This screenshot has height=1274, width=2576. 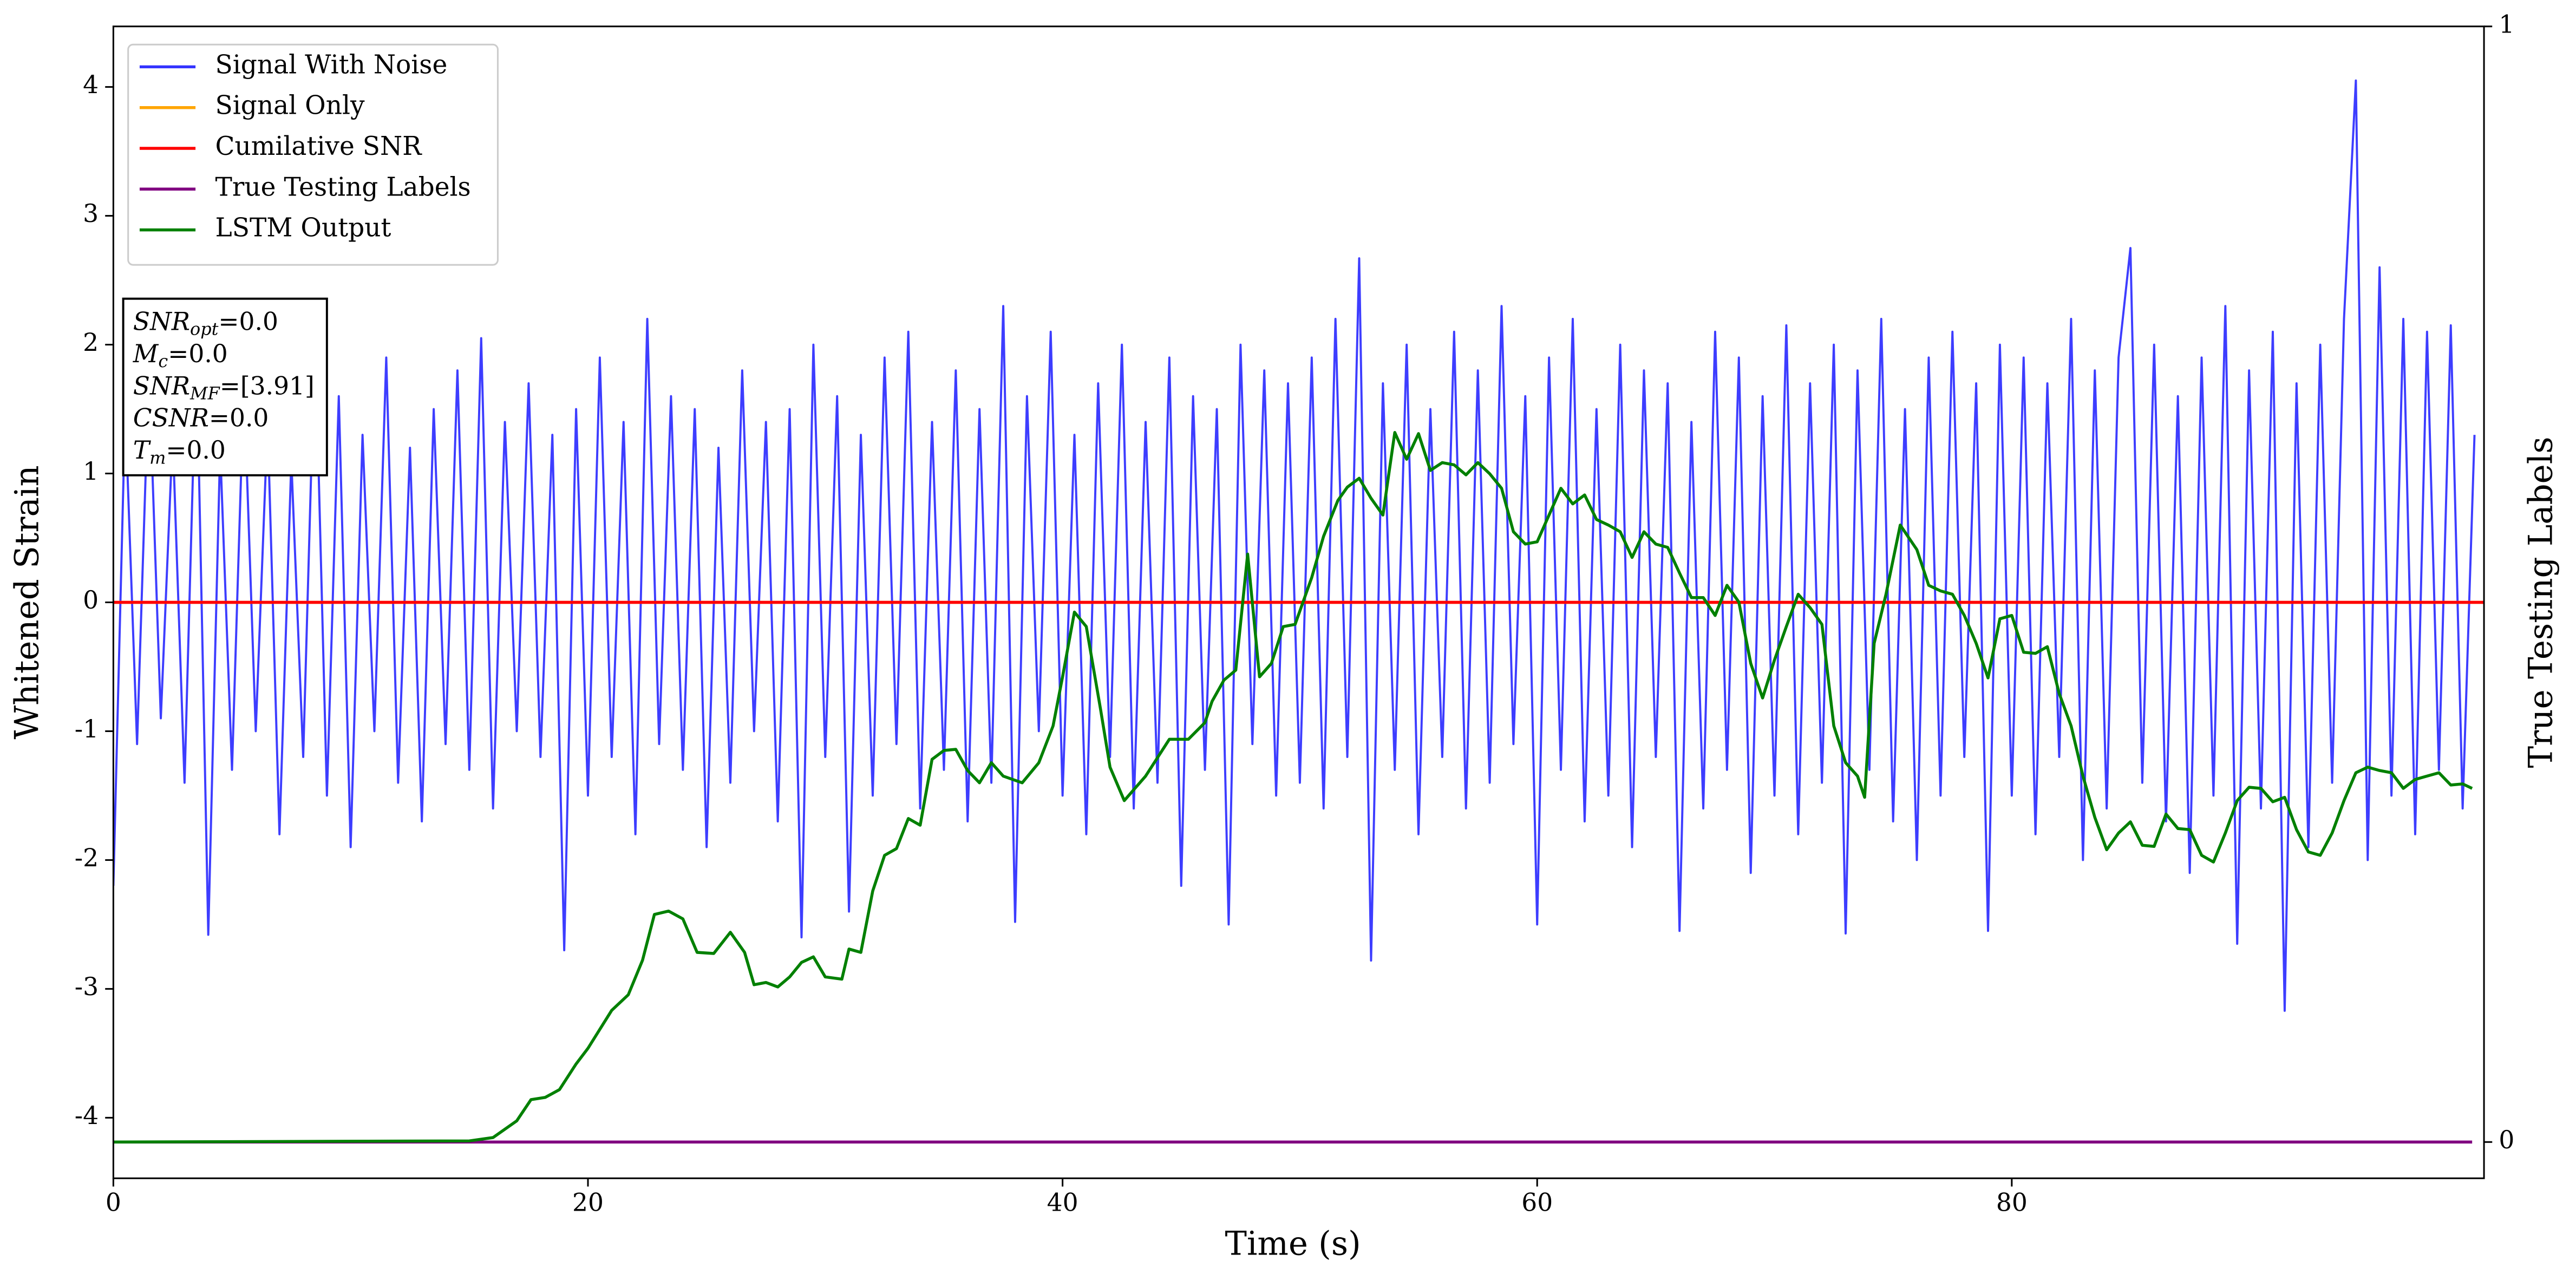 What do you see at coordinates (318, 146) in the screenshot?
I see `legend-label: Cumilative SNR` at bounding box center [318, 146].